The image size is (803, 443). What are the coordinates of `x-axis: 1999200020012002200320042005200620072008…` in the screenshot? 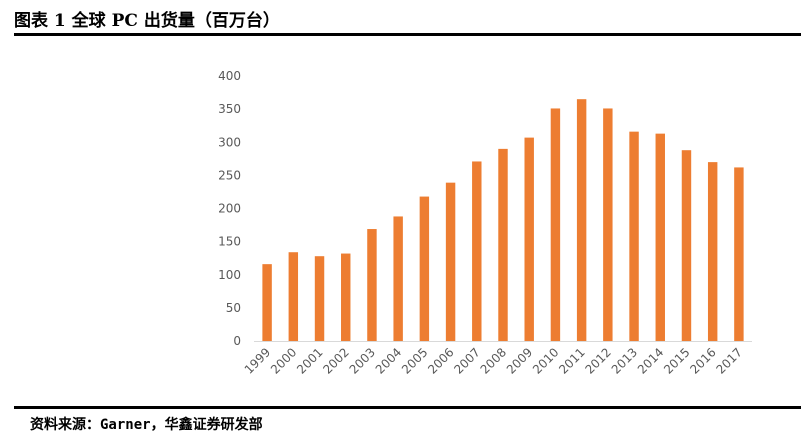 It's located at (497, 359).